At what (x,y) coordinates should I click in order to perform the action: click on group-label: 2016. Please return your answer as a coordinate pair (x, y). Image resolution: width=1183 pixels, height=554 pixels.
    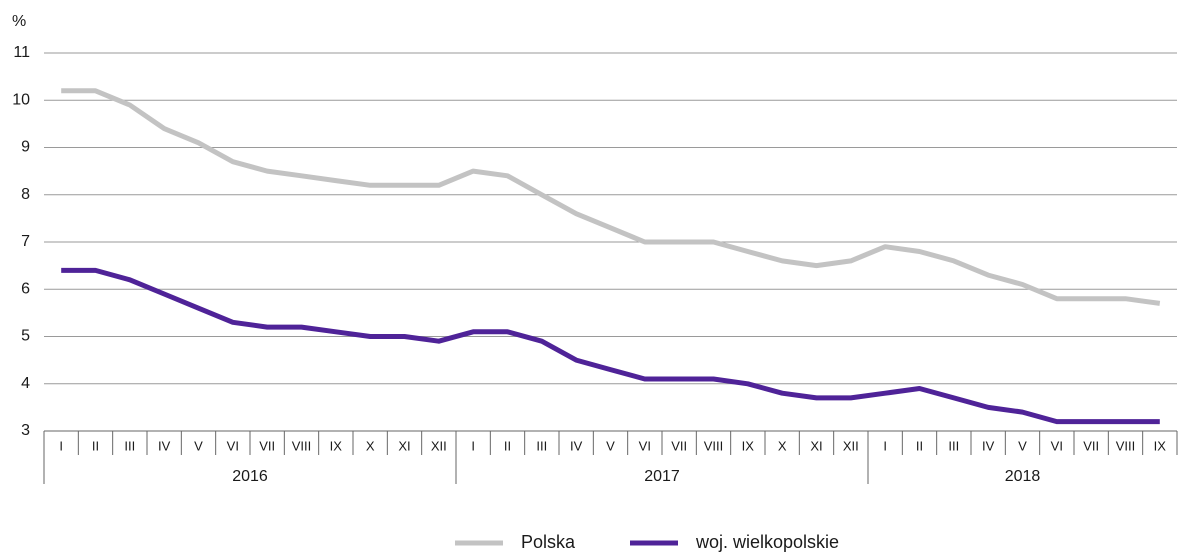
    Looking at the image, I should click on (250, 476).